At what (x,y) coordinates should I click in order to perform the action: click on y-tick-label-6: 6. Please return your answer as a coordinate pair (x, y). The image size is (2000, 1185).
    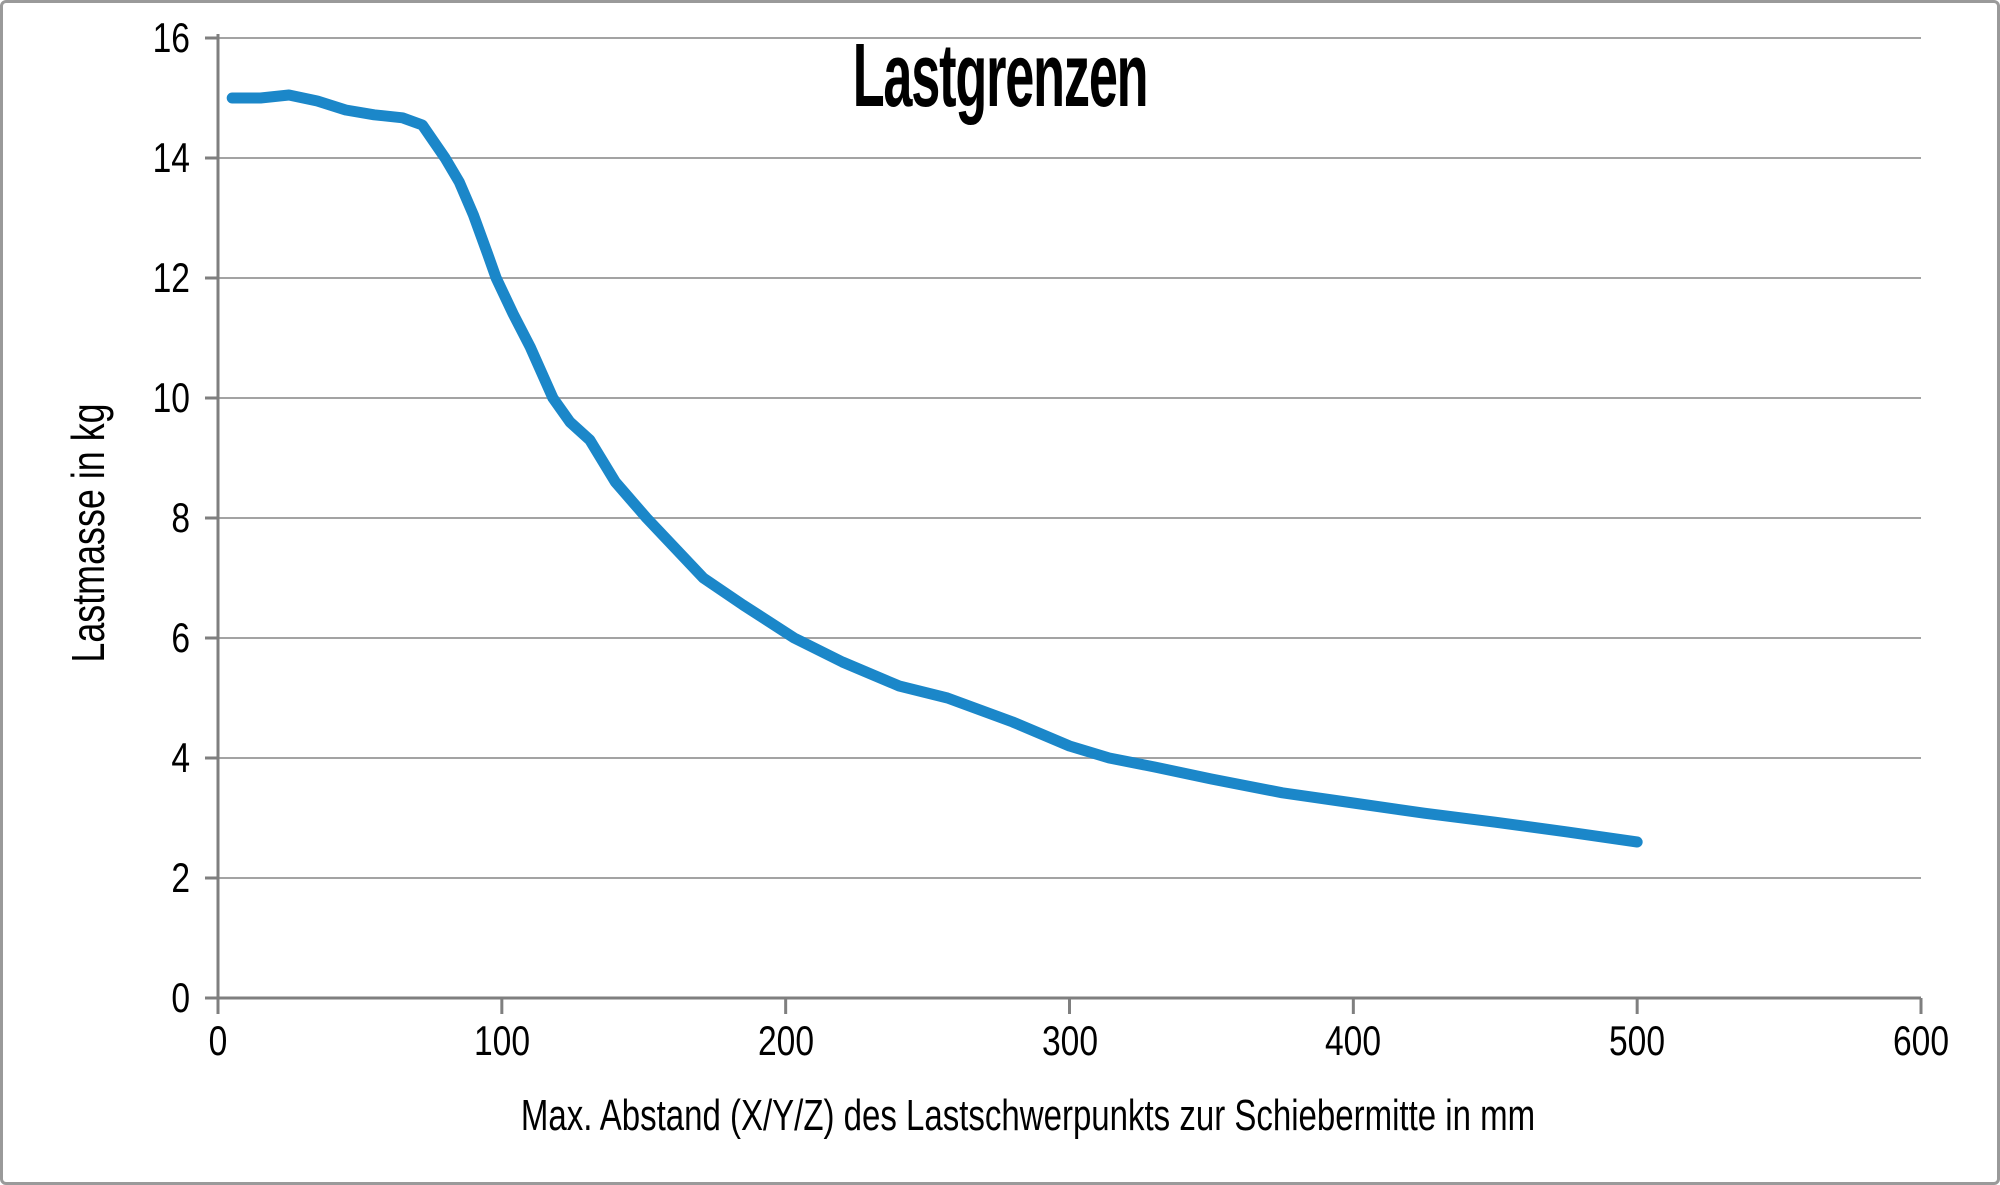
    Looking at the image, I should click on (180, 637).